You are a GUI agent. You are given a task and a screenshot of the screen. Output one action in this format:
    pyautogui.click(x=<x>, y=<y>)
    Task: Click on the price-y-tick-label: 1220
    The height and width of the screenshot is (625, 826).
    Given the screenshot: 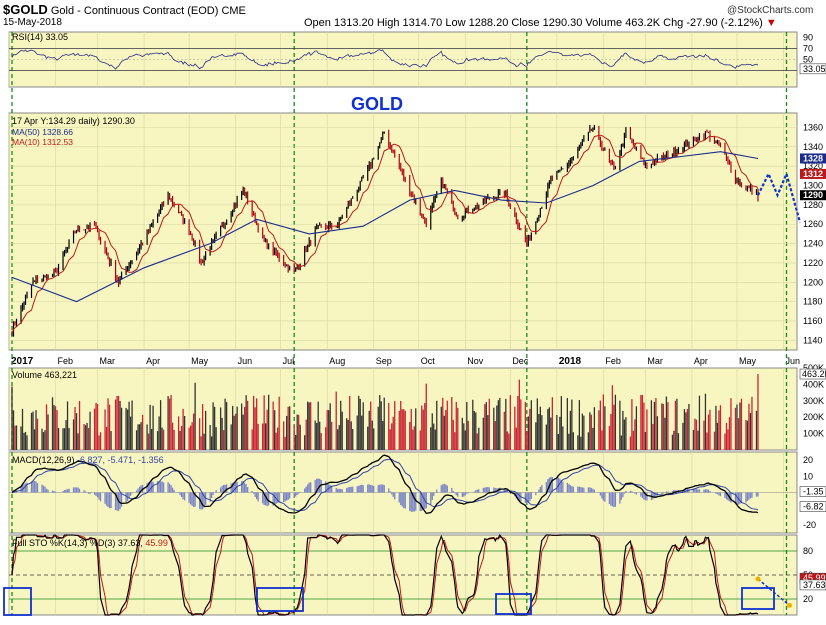 What is the action you would take?
    pyautogui.click(x=813, y=263)
    